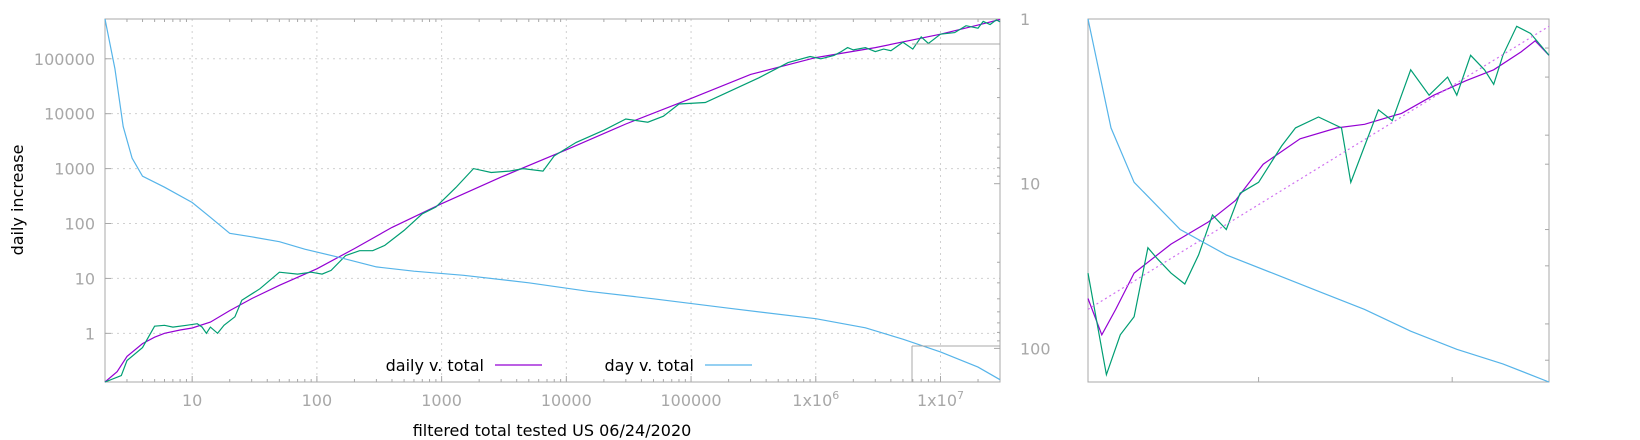 The height and width of the screenshot is (440, 1640). I want to click on legend: daily v. total day v. total, so click(569, 365).